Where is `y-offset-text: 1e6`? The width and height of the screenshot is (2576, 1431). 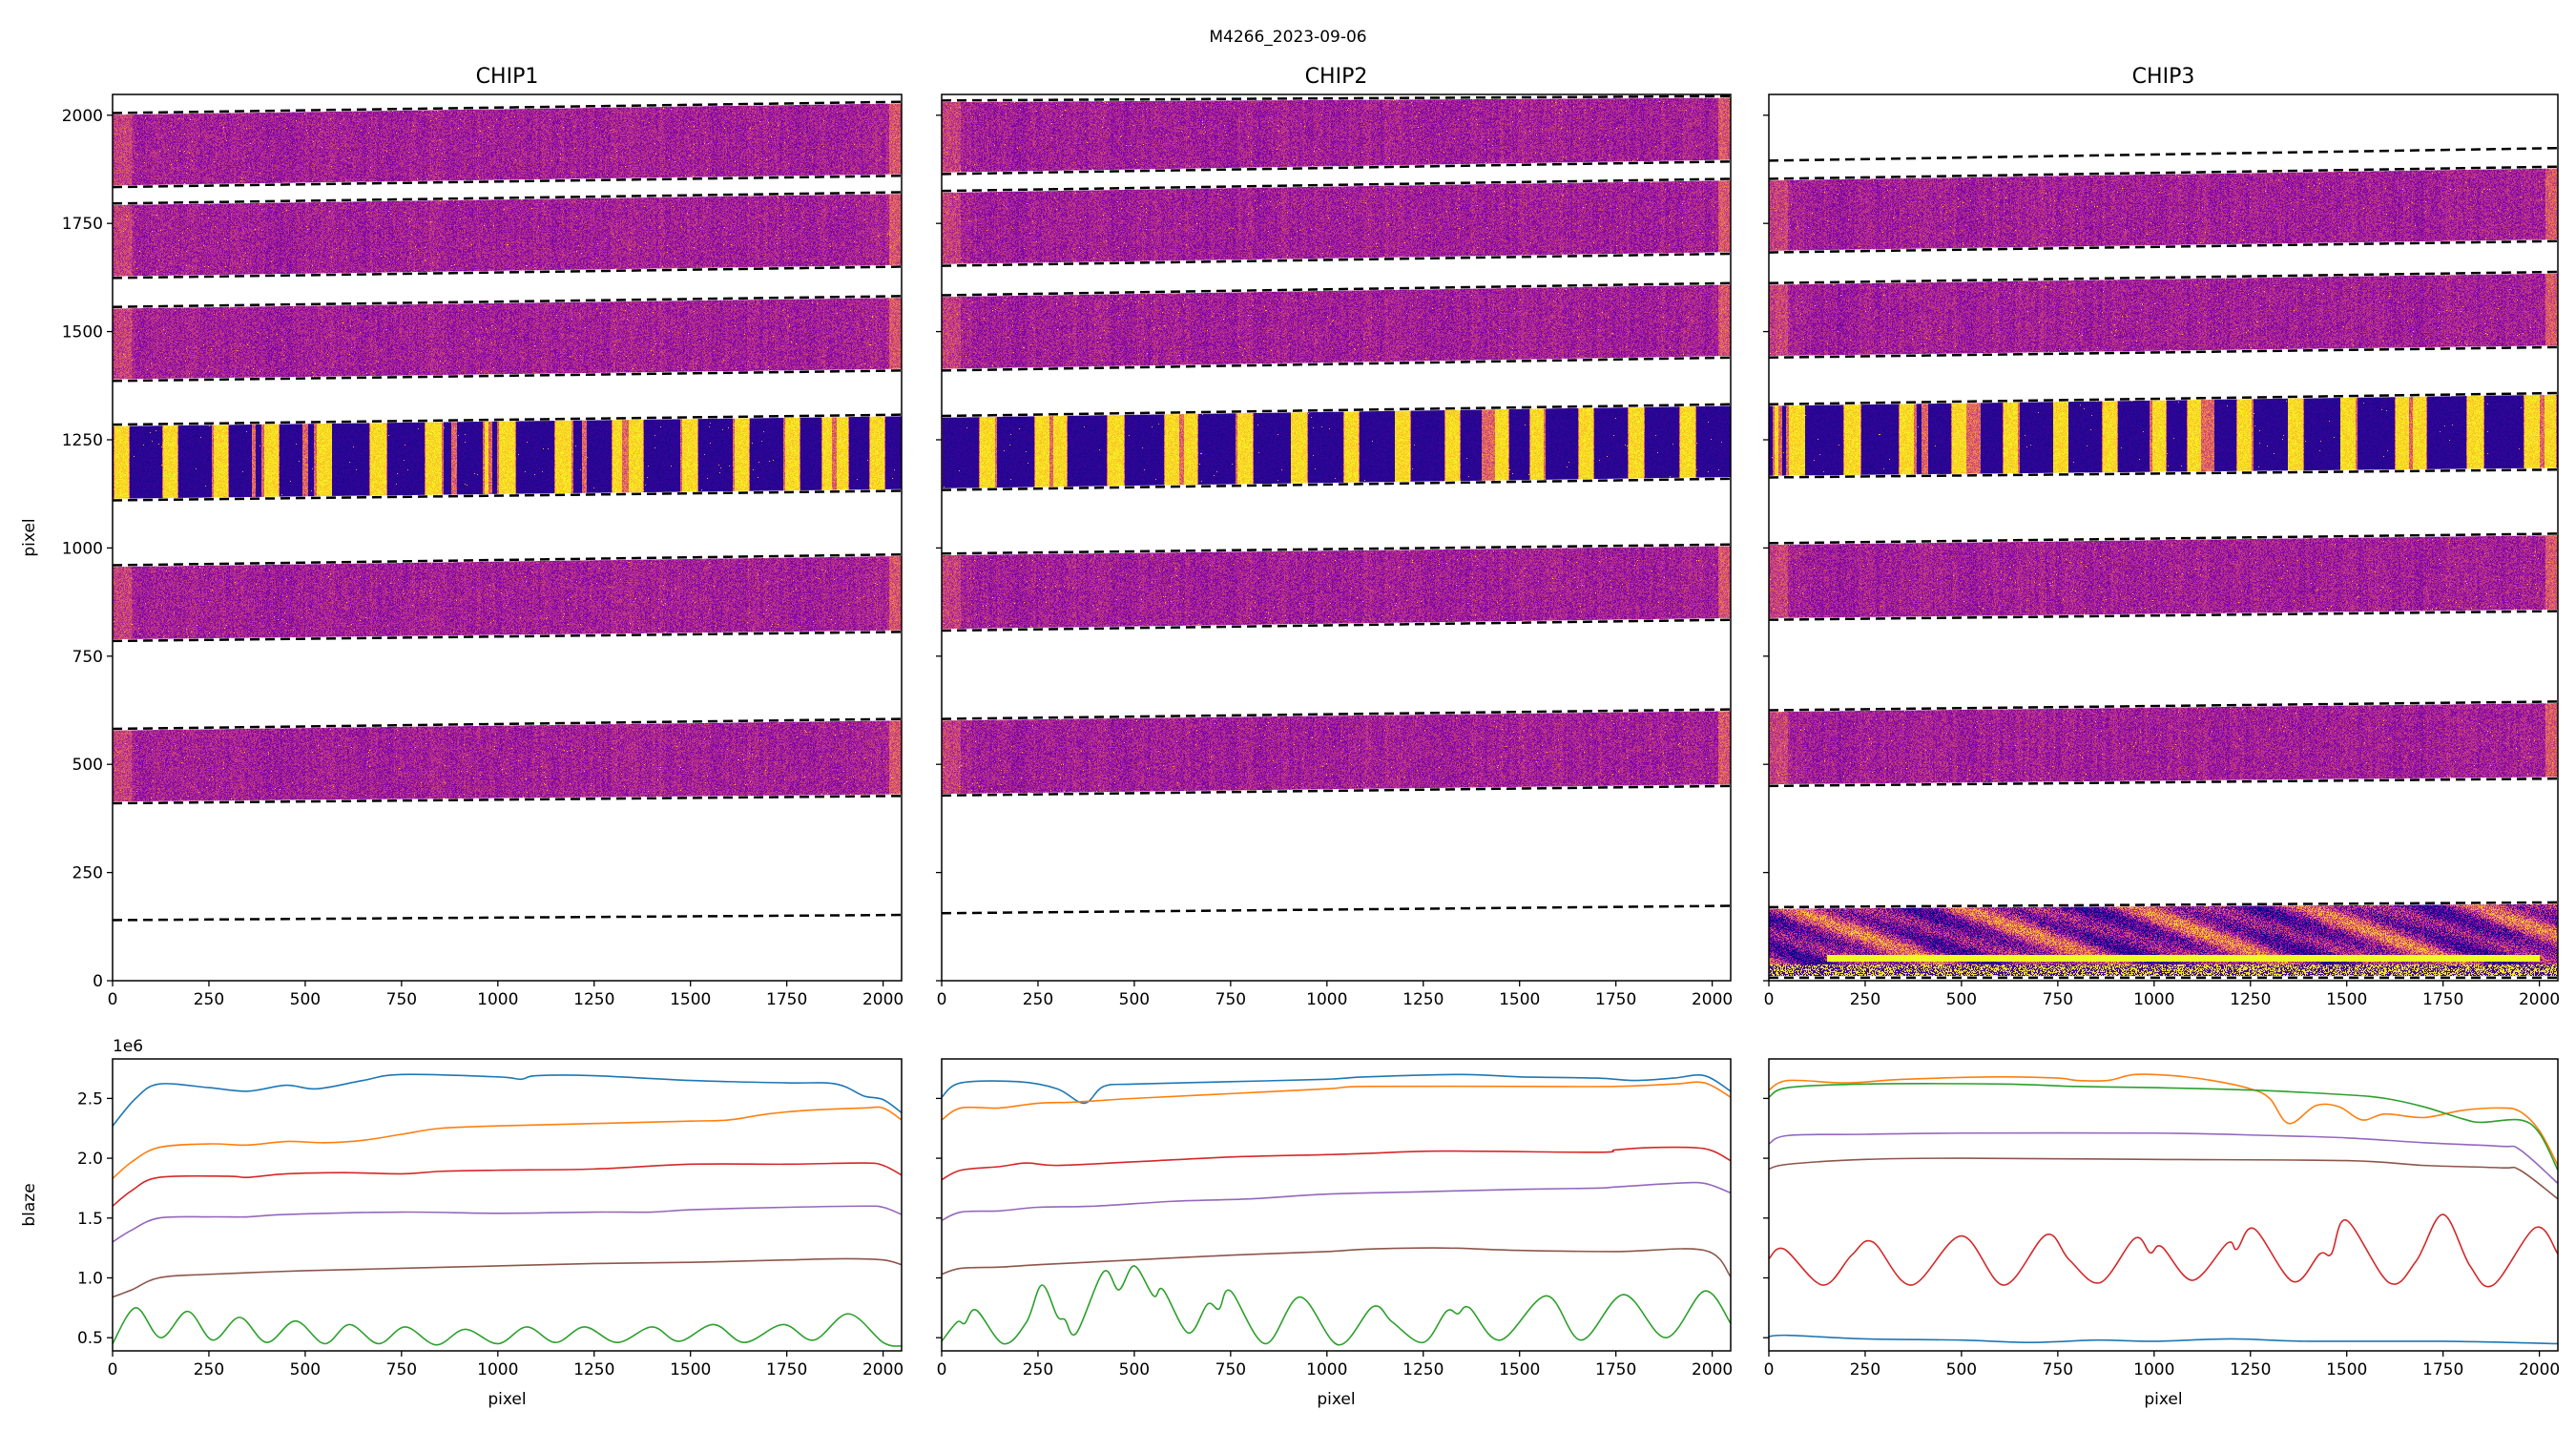 y-offset-text: 1e6 is located at coordinates (128, 1046).